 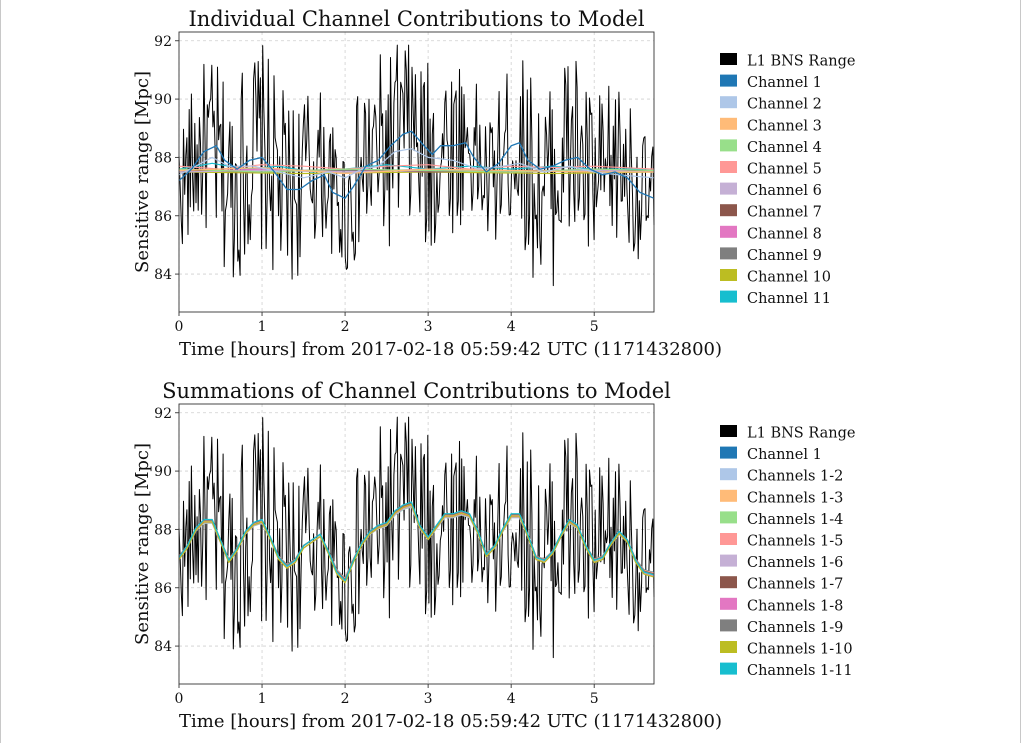 What do you see at coordinates (784, 105) in the screenshot?
I see `legend-label: Channel 2` at bounding box center [784, 105].